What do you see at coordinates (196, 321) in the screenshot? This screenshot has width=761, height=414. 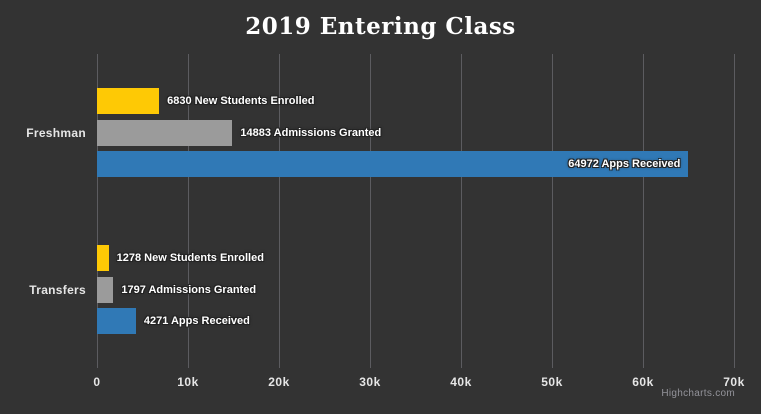 I see `data-label: 4271 Apps Received` at bounding box center [196, 321].